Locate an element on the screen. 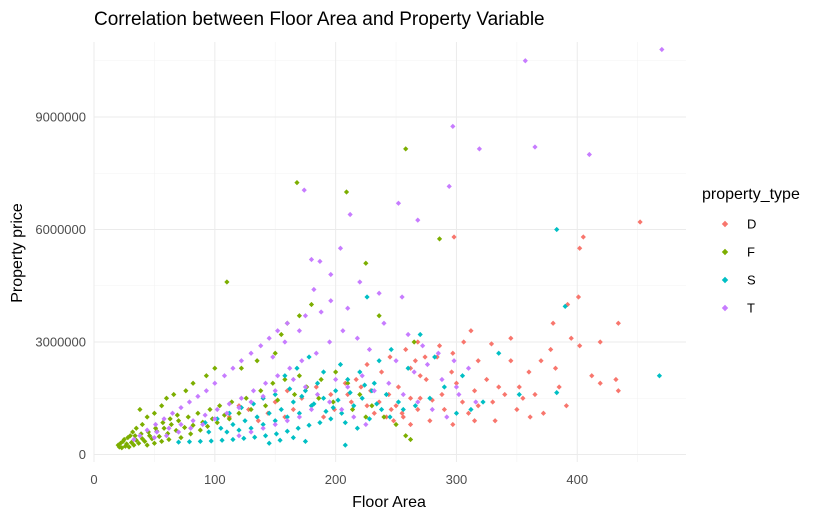 Image resolution: width=840 pixels, height=519 pixels. y-axis-title: Property price is located at coordinates (17, 253).